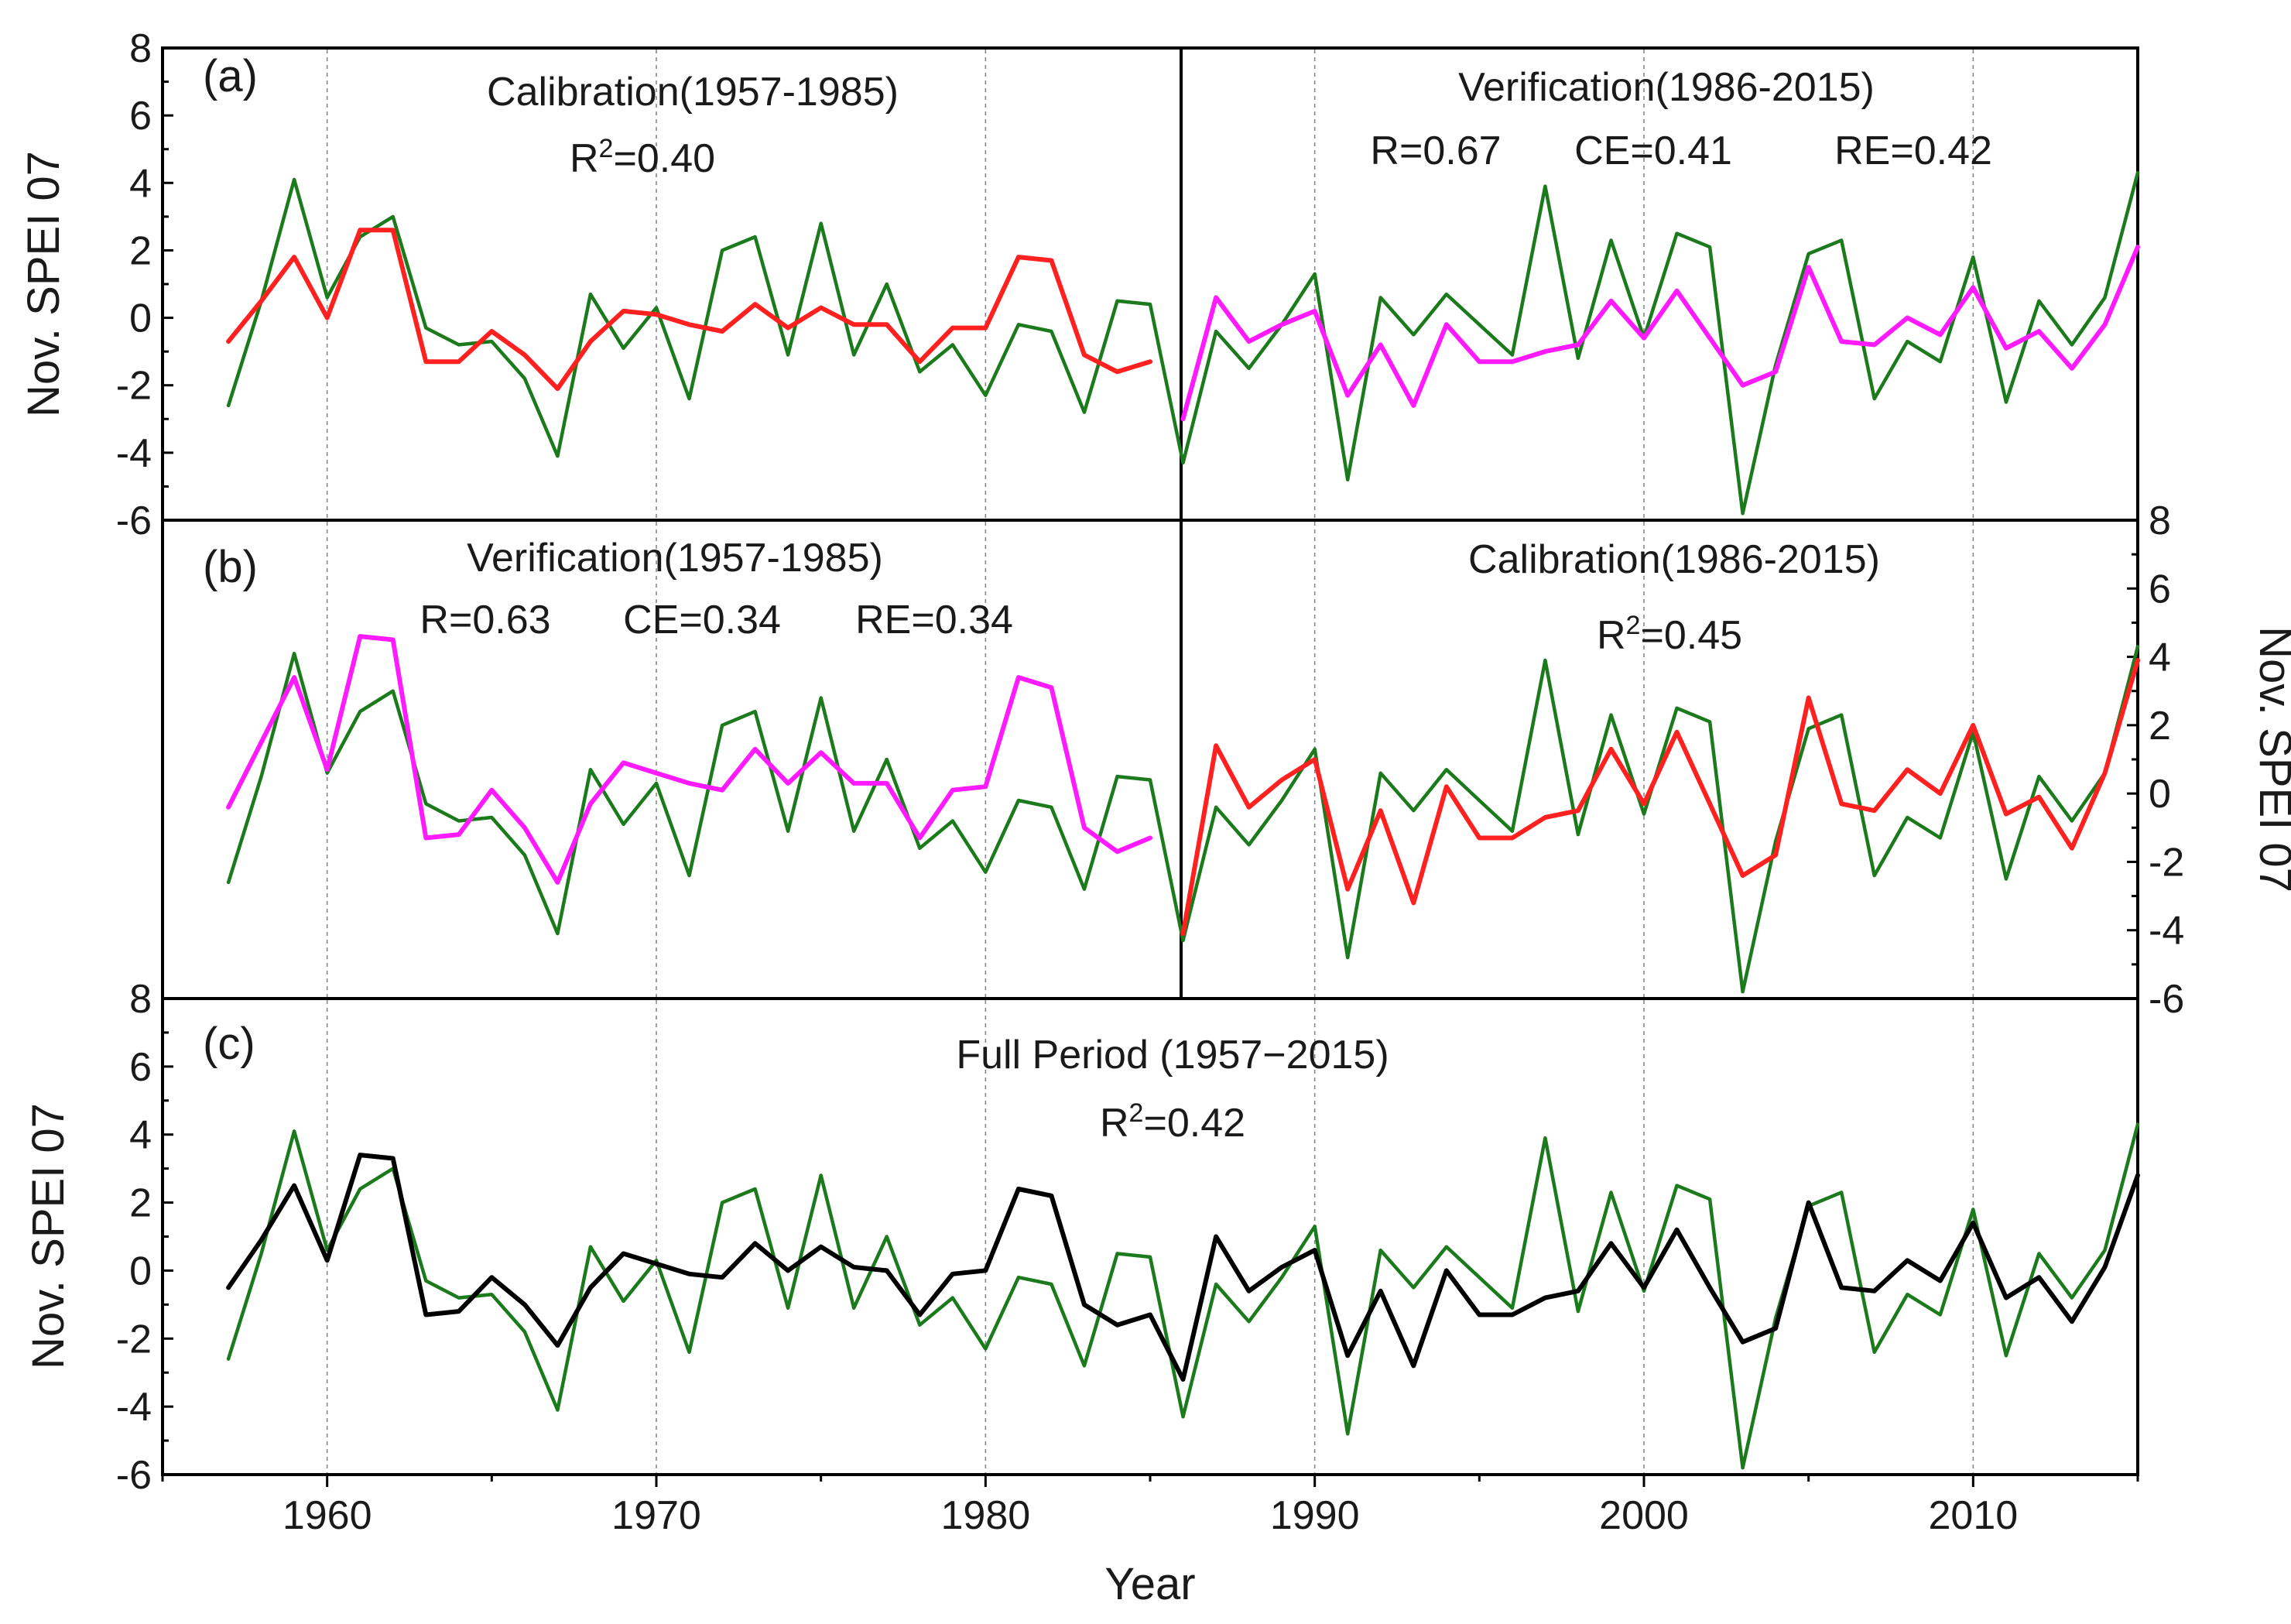  What do you see at coordinates (1149, 1584) in the screenshot?
I see `x-axis-title: Year` at bounding box center [1149, 1584].